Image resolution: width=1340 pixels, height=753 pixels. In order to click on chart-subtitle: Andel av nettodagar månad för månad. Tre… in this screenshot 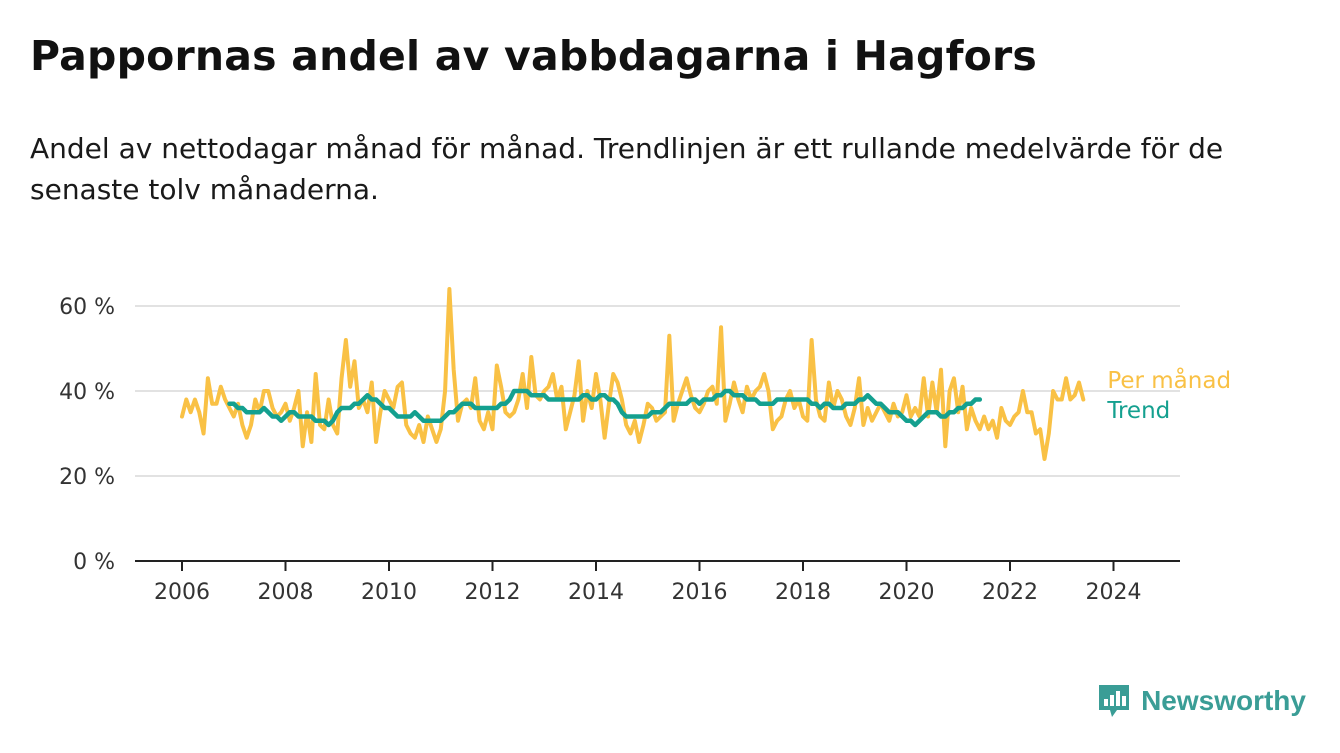, I will do `click(627, 169)`.